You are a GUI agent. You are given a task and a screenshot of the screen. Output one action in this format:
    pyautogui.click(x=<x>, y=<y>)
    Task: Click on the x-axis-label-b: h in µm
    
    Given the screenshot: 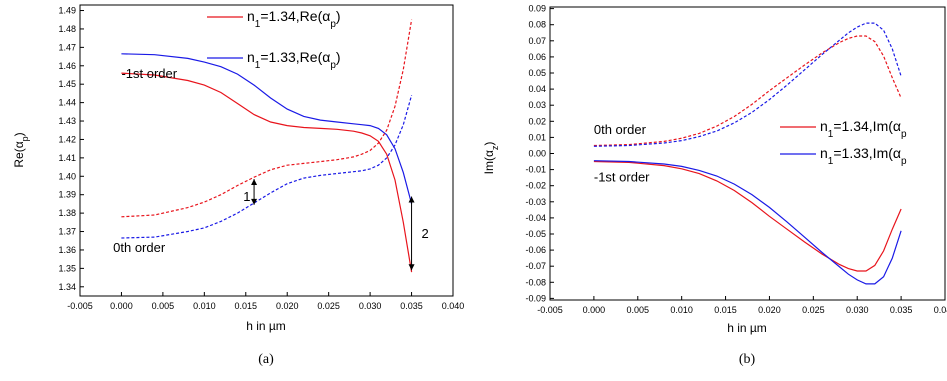 What is the action you would take?
    pyautogui.click(x=747, y=328)
    